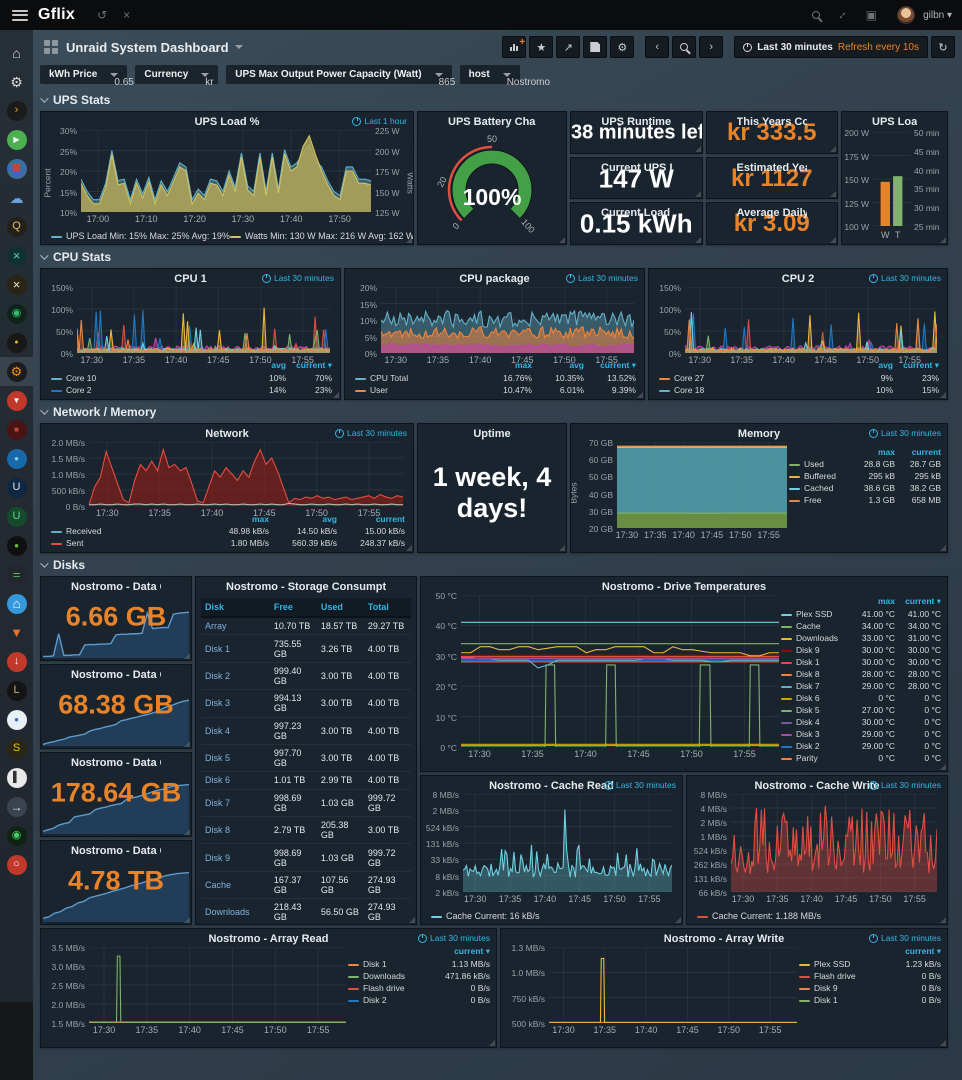 This screenshot has width=962, height=1080. What do you see at coordinates (16, 574) in the screenshot?
I see `sidebar-item-toggle-app-icon: =` at bounding box center [16, 574].